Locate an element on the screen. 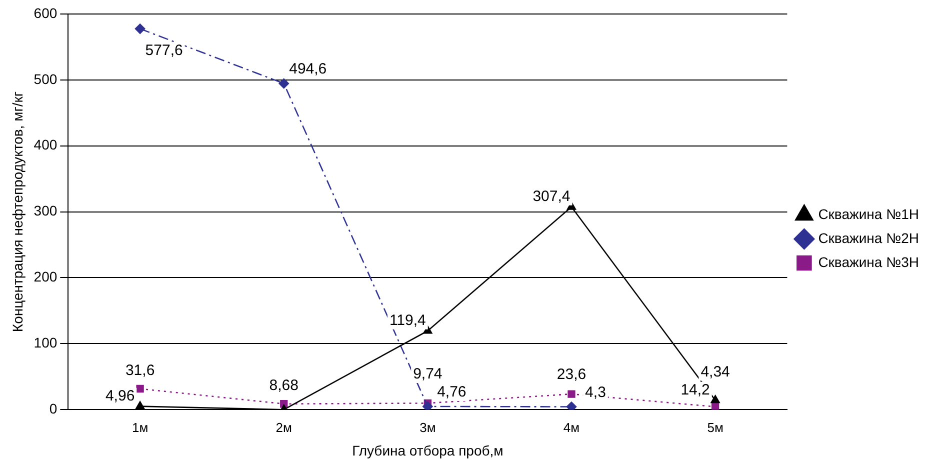 Image resolution: width=939 pixels, height=468 pixels. y-tick-label: 100 is located at coordinates (46, 342).